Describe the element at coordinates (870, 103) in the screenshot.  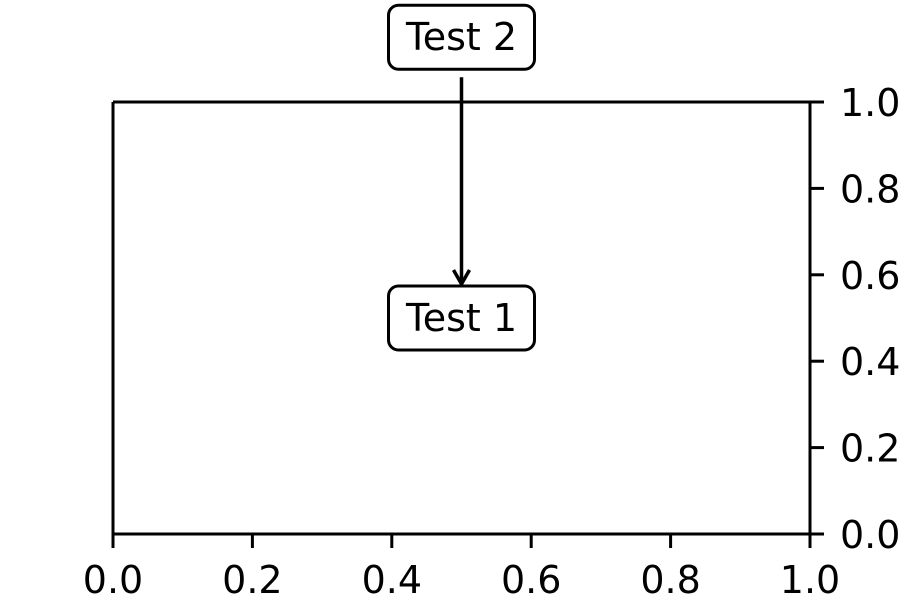
I see `y-tick-label: 1.0` at that location.